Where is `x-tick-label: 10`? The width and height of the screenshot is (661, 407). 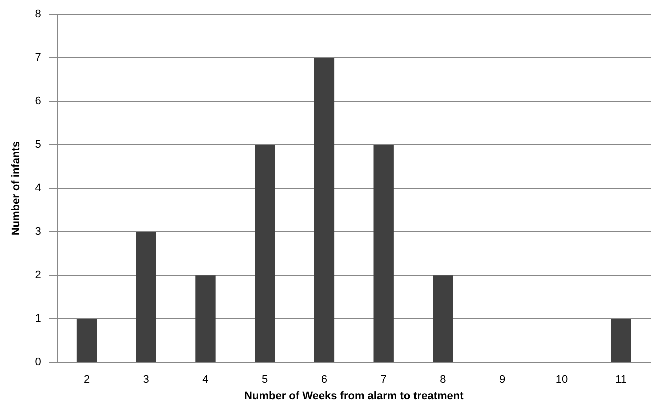
x-tick-label: 10 is located at coordinates (562, 380).